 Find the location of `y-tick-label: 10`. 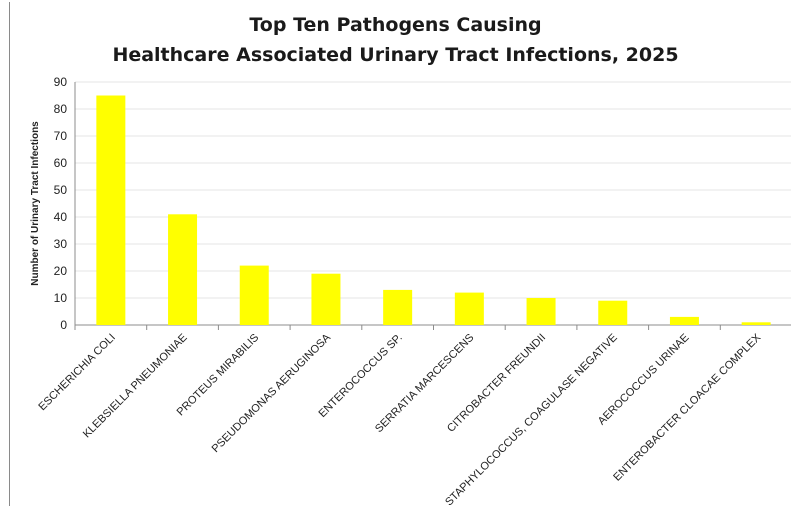

y-tick-label: 10 is located at coordinates (61, 298).